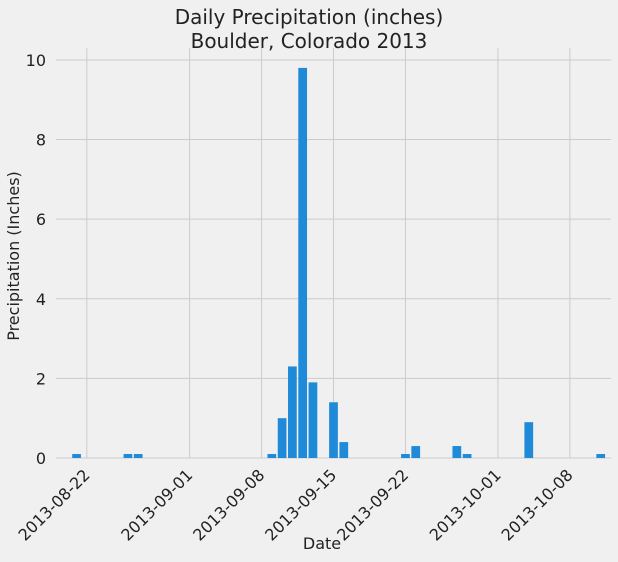 Image resolution: width=618 pixels, height=562 pixels. I want to click on y-axis-label: Precipitation (Inches), so click(13, 256).